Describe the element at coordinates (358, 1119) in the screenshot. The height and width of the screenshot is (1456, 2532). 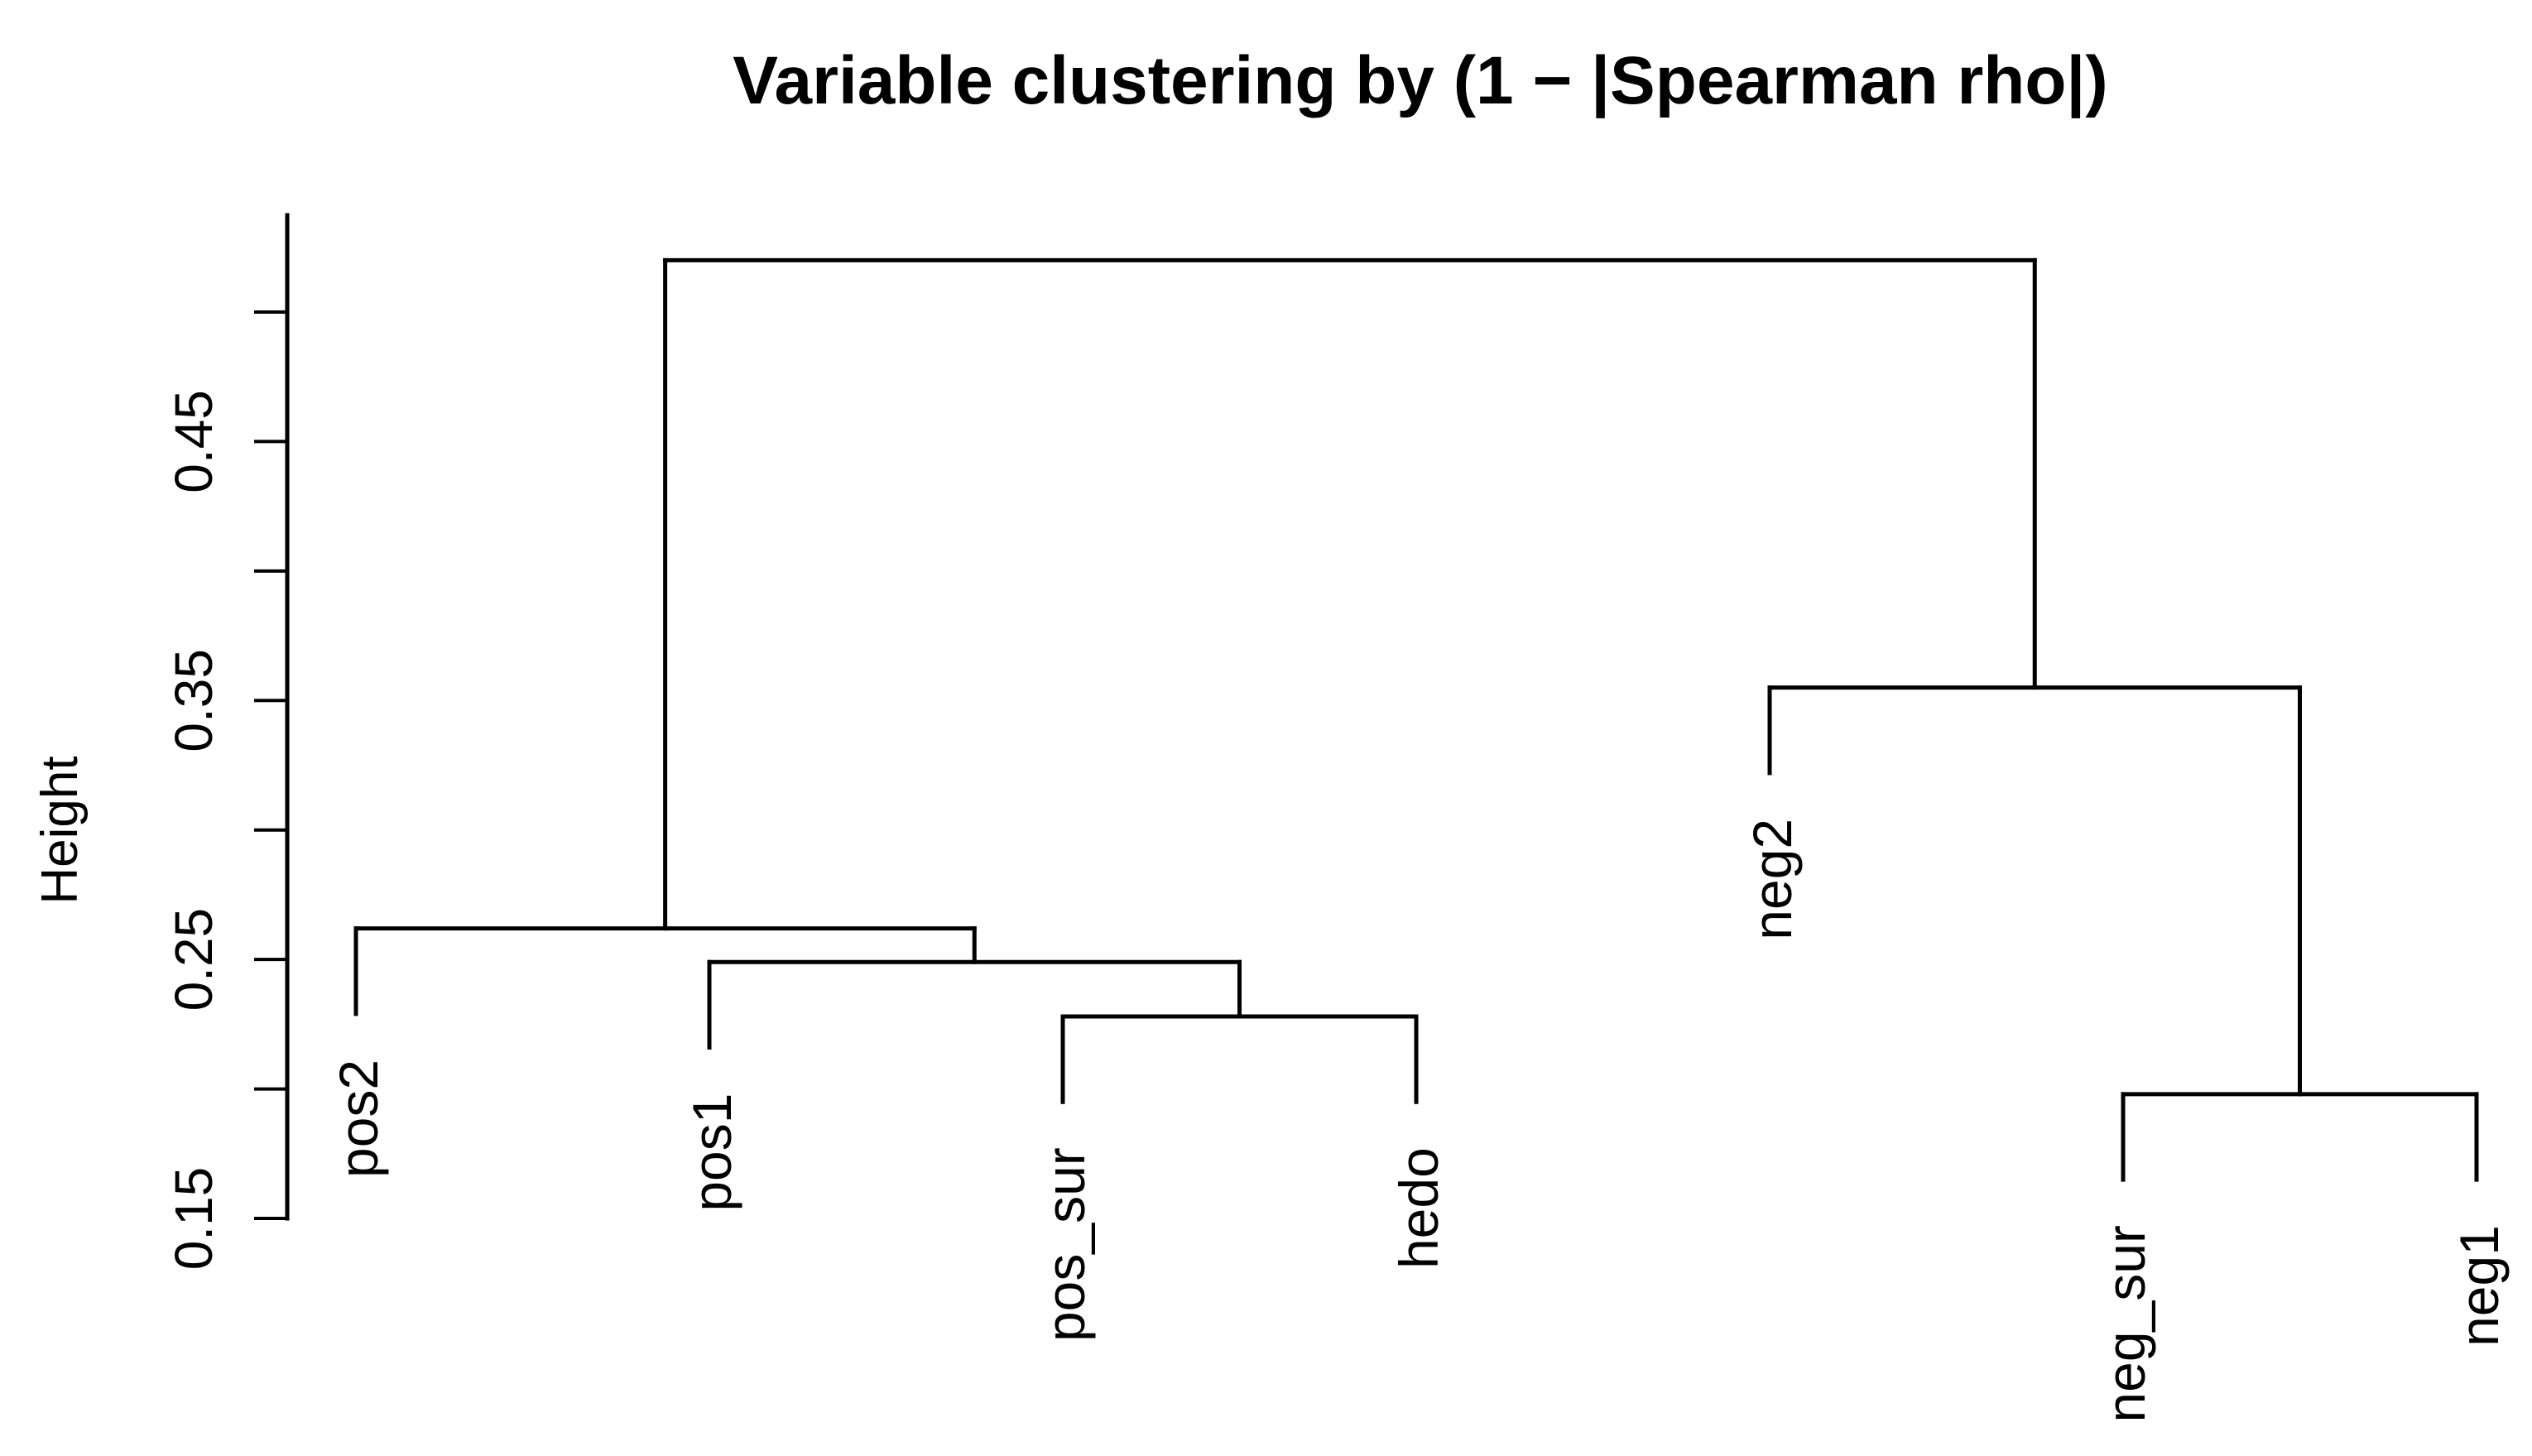
I see `leaf-label-pos2: pos2` at that location.